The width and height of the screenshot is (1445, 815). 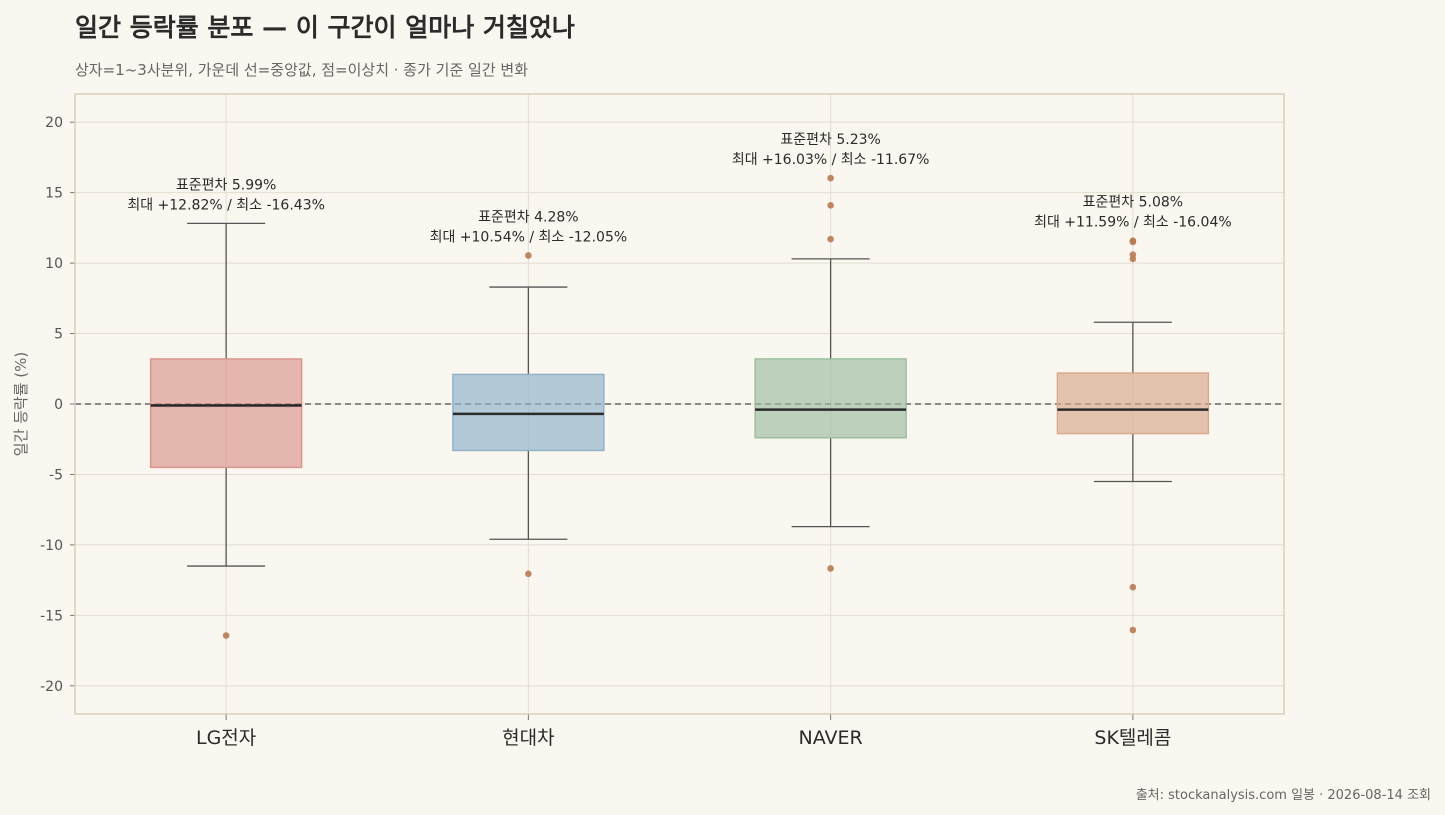 I want to click on stddev-annotation: 표준편차 4.28%, so click(x=528, y=217).